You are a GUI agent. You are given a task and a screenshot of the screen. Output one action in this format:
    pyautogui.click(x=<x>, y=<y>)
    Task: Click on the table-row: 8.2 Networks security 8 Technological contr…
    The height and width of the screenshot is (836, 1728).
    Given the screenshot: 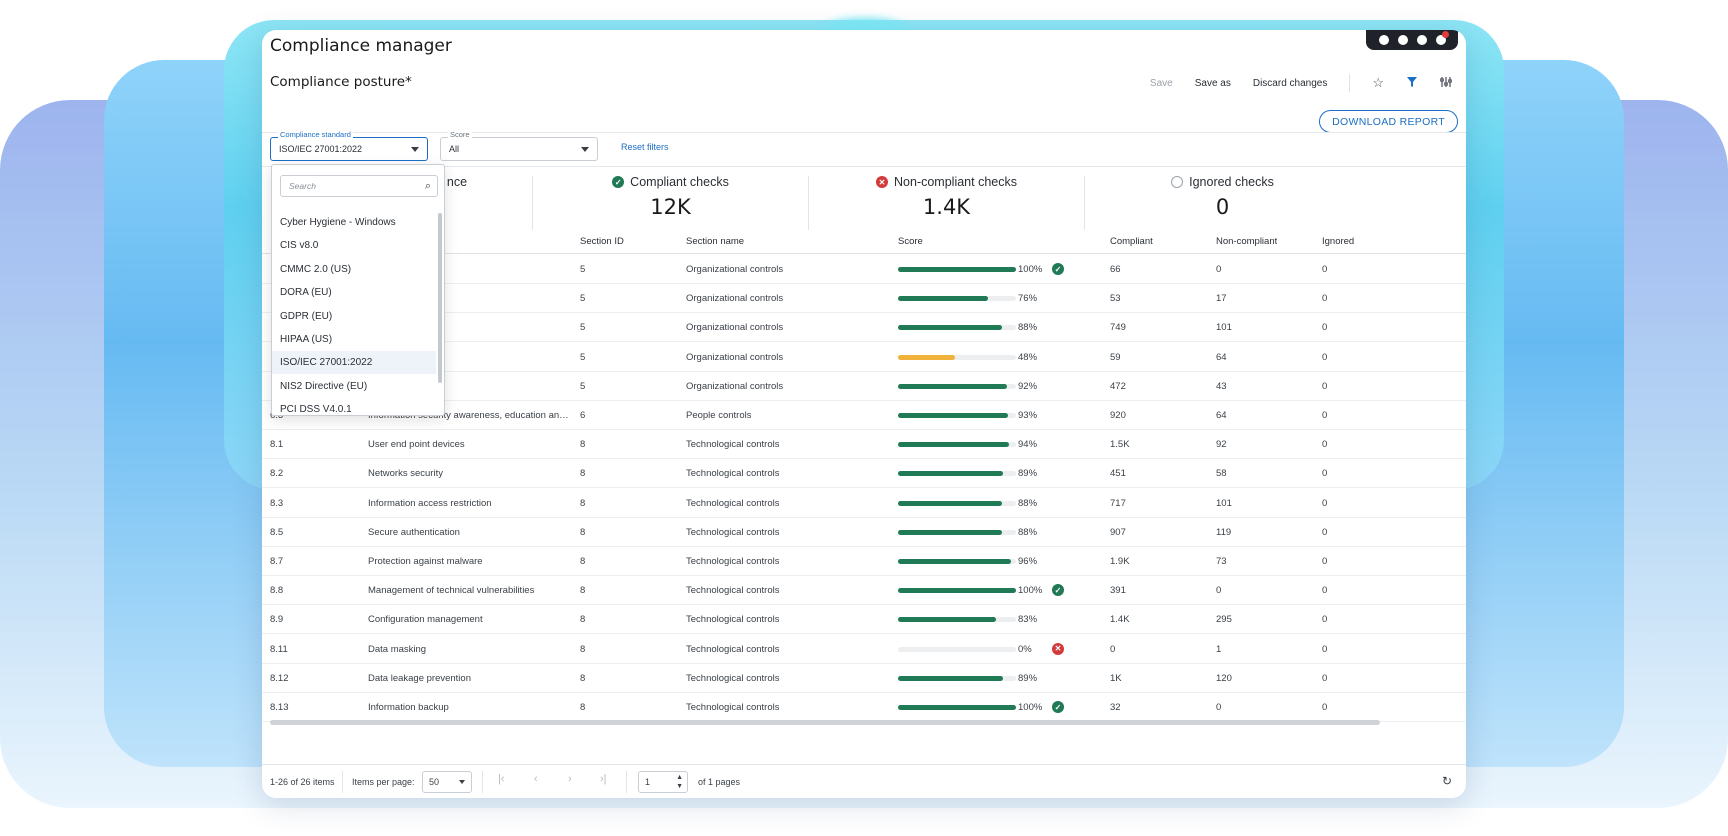 What is the action you would take?
    pyautogui.click(x=864, y=474)
    